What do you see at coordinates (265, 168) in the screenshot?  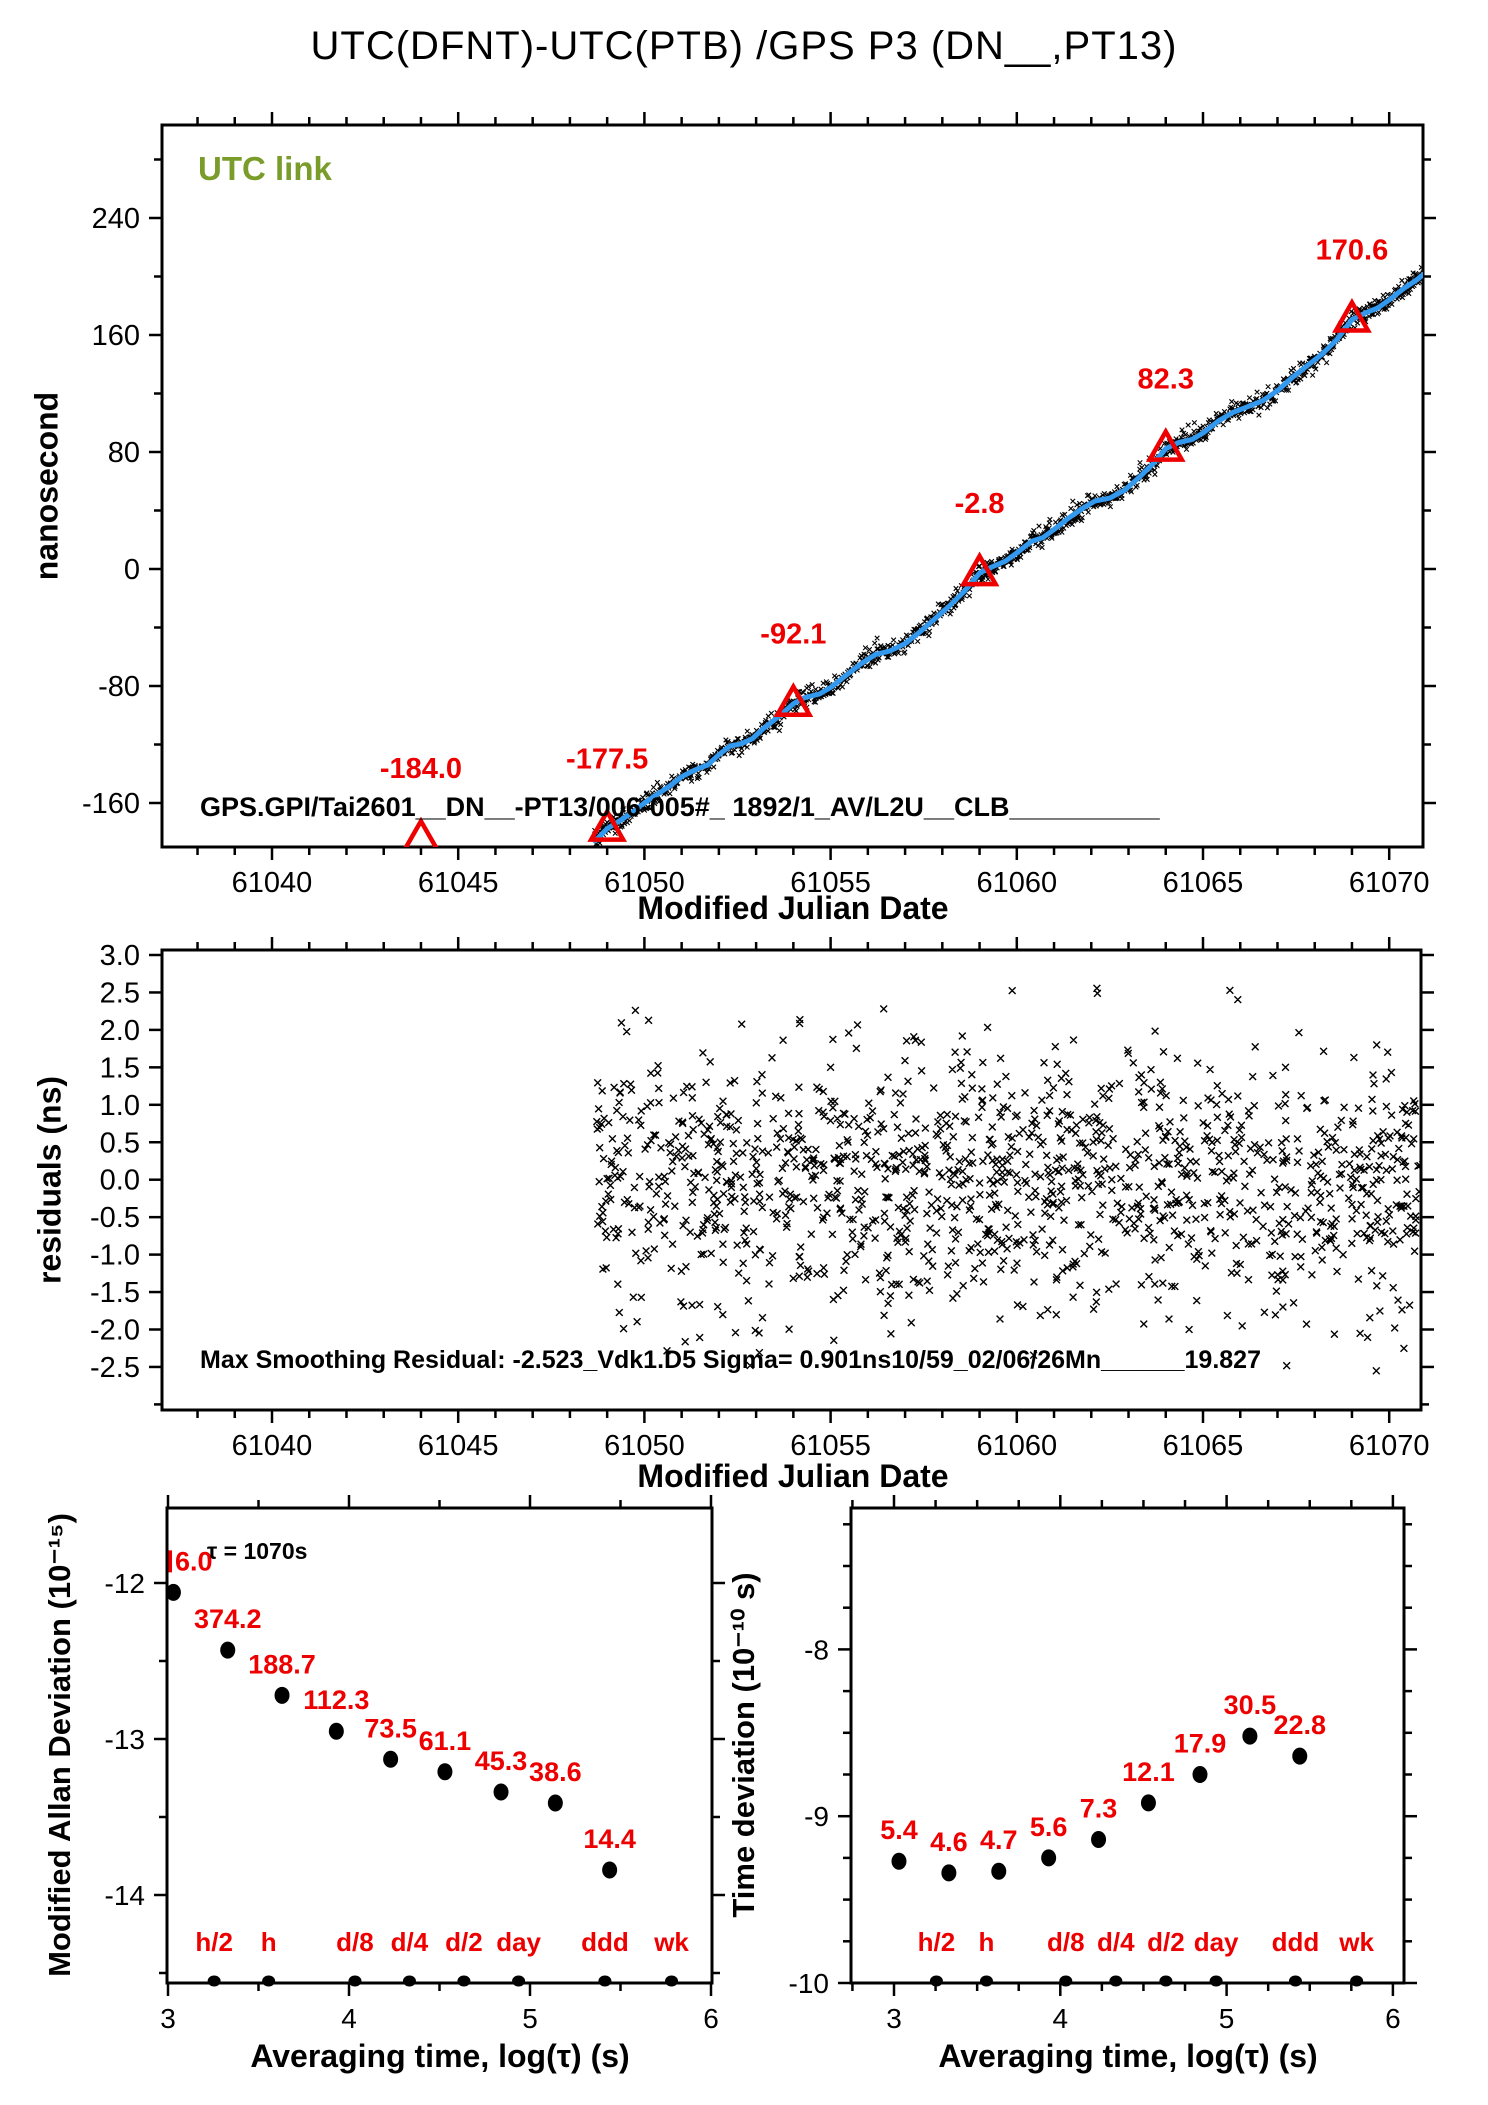 I see `utc-link-label: UTC link` at bounding box center [265, 168].